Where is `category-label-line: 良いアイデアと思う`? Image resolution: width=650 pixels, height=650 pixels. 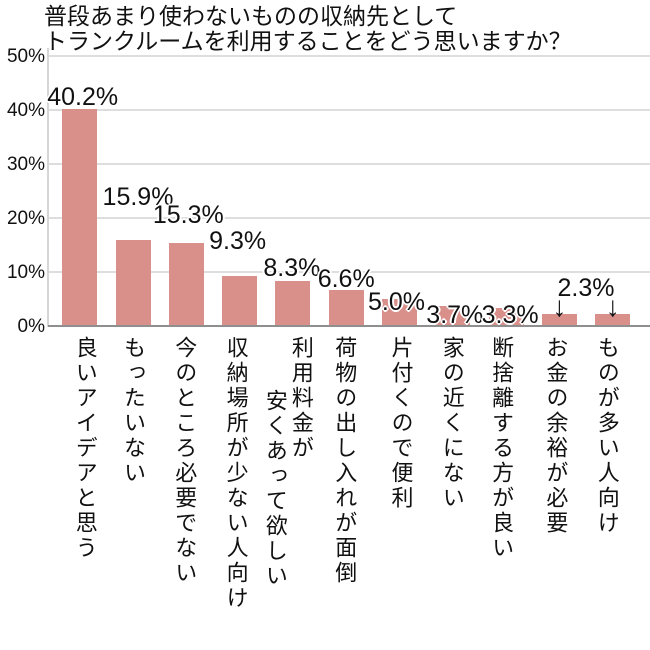
category-label-line: 良いアイデアと思う is located at coordinates (85, 448).